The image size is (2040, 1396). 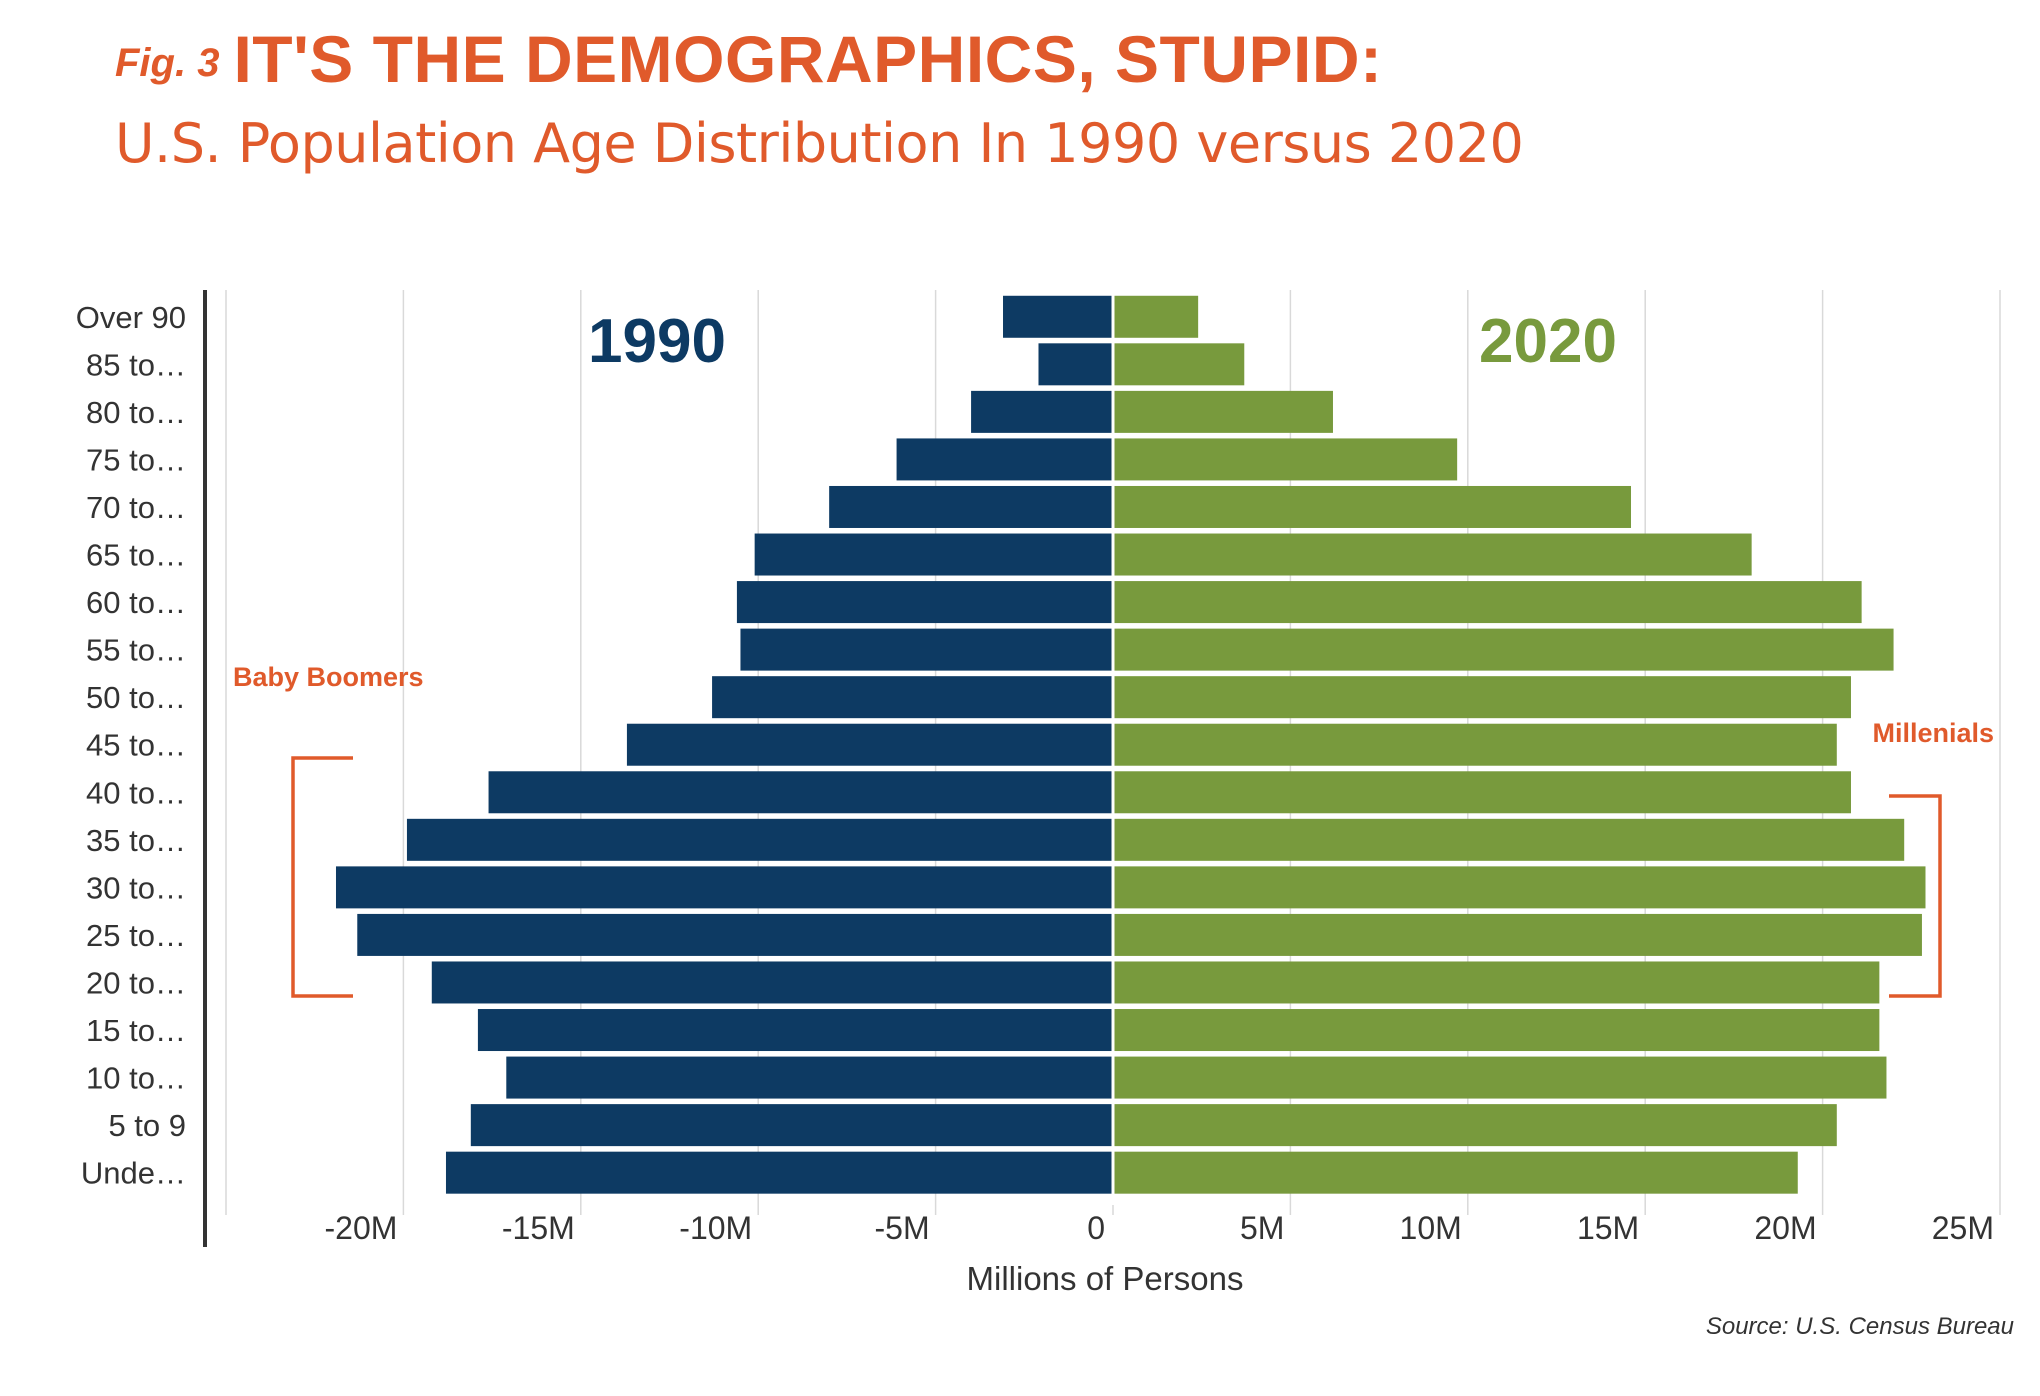 I want to click on x-tick-label: 20M, so click(x=1785, y=1228).